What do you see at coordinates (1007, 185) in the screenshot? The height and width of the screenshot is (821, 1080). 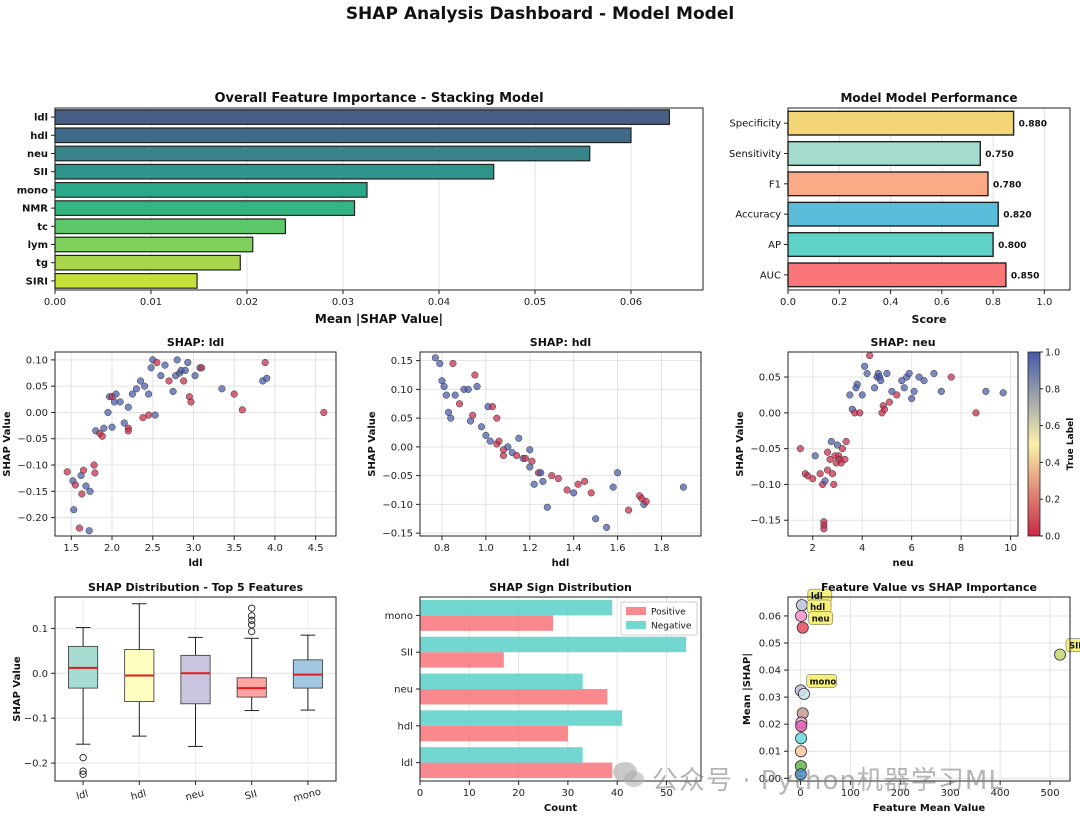 I see `performance-value-label: 0.780` at bounding box center [1007, 185].